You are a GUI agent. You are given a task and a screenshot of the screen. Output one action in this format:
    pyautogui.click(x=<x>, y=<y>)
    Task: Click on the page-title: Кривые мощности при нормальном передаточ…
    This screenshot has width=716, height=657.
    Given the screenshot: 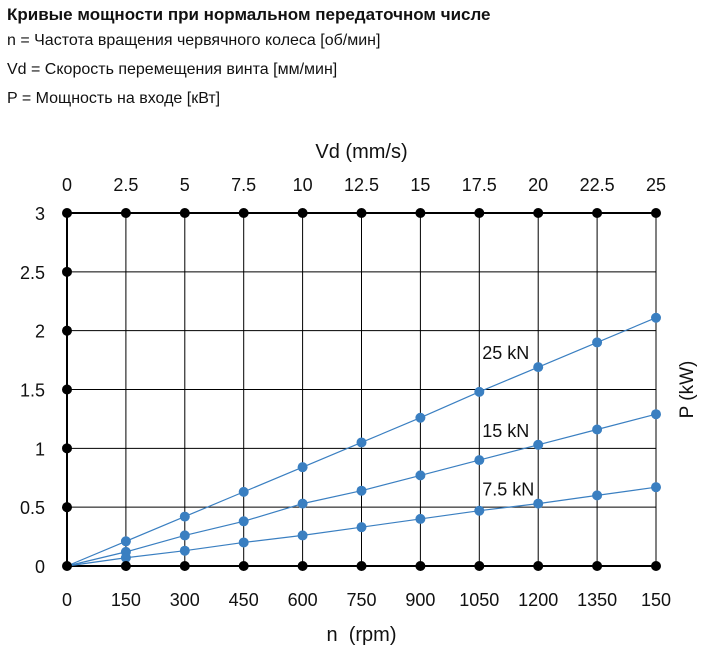 What is the action you would take?
    pyautogui.click(x=249, y=14)
    